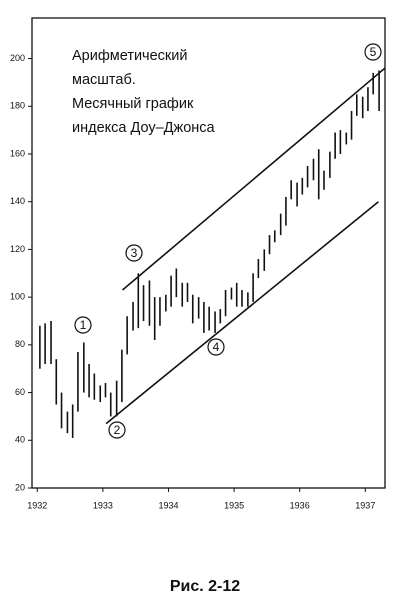  Describe the element at coordinates (205, 586) in the screenshot. I see `caption: Рис. 2-12` at that location.